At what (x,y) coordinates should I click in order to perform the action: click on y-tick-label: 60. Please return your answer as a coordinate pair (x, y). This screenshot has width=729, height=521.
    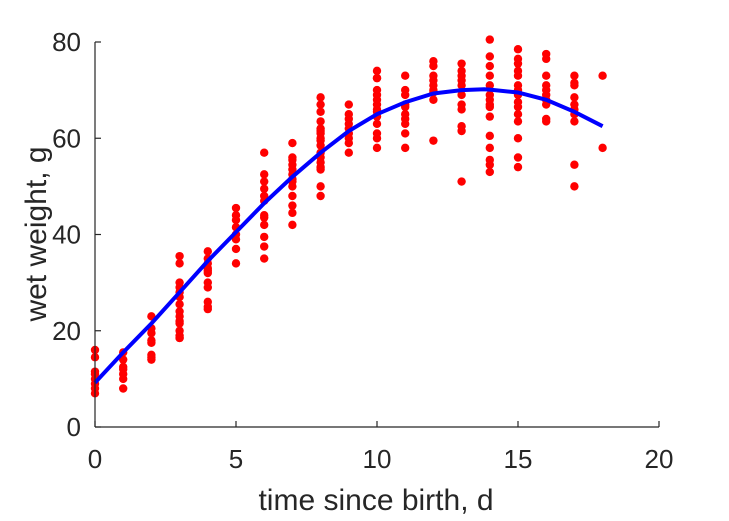
    Looking at the image, I should click on (66, 138).